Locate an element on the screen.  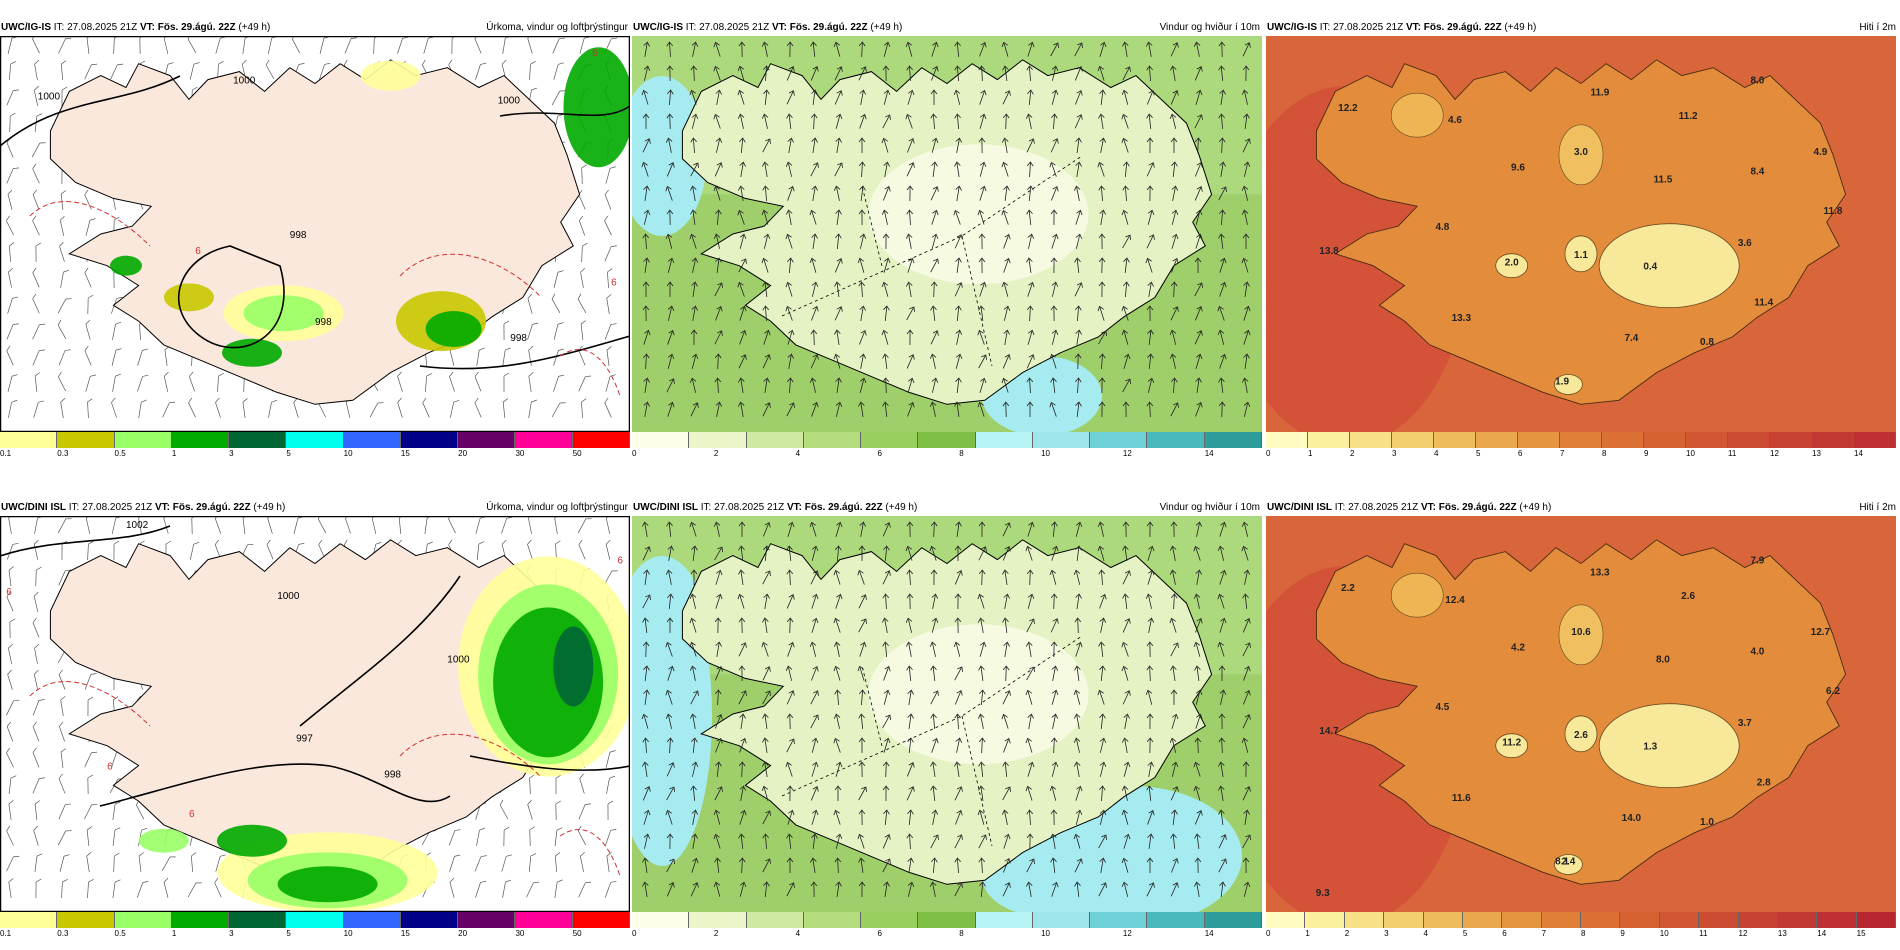
colorbar-tick-label: 1 is located at coordinates (1310, 453).